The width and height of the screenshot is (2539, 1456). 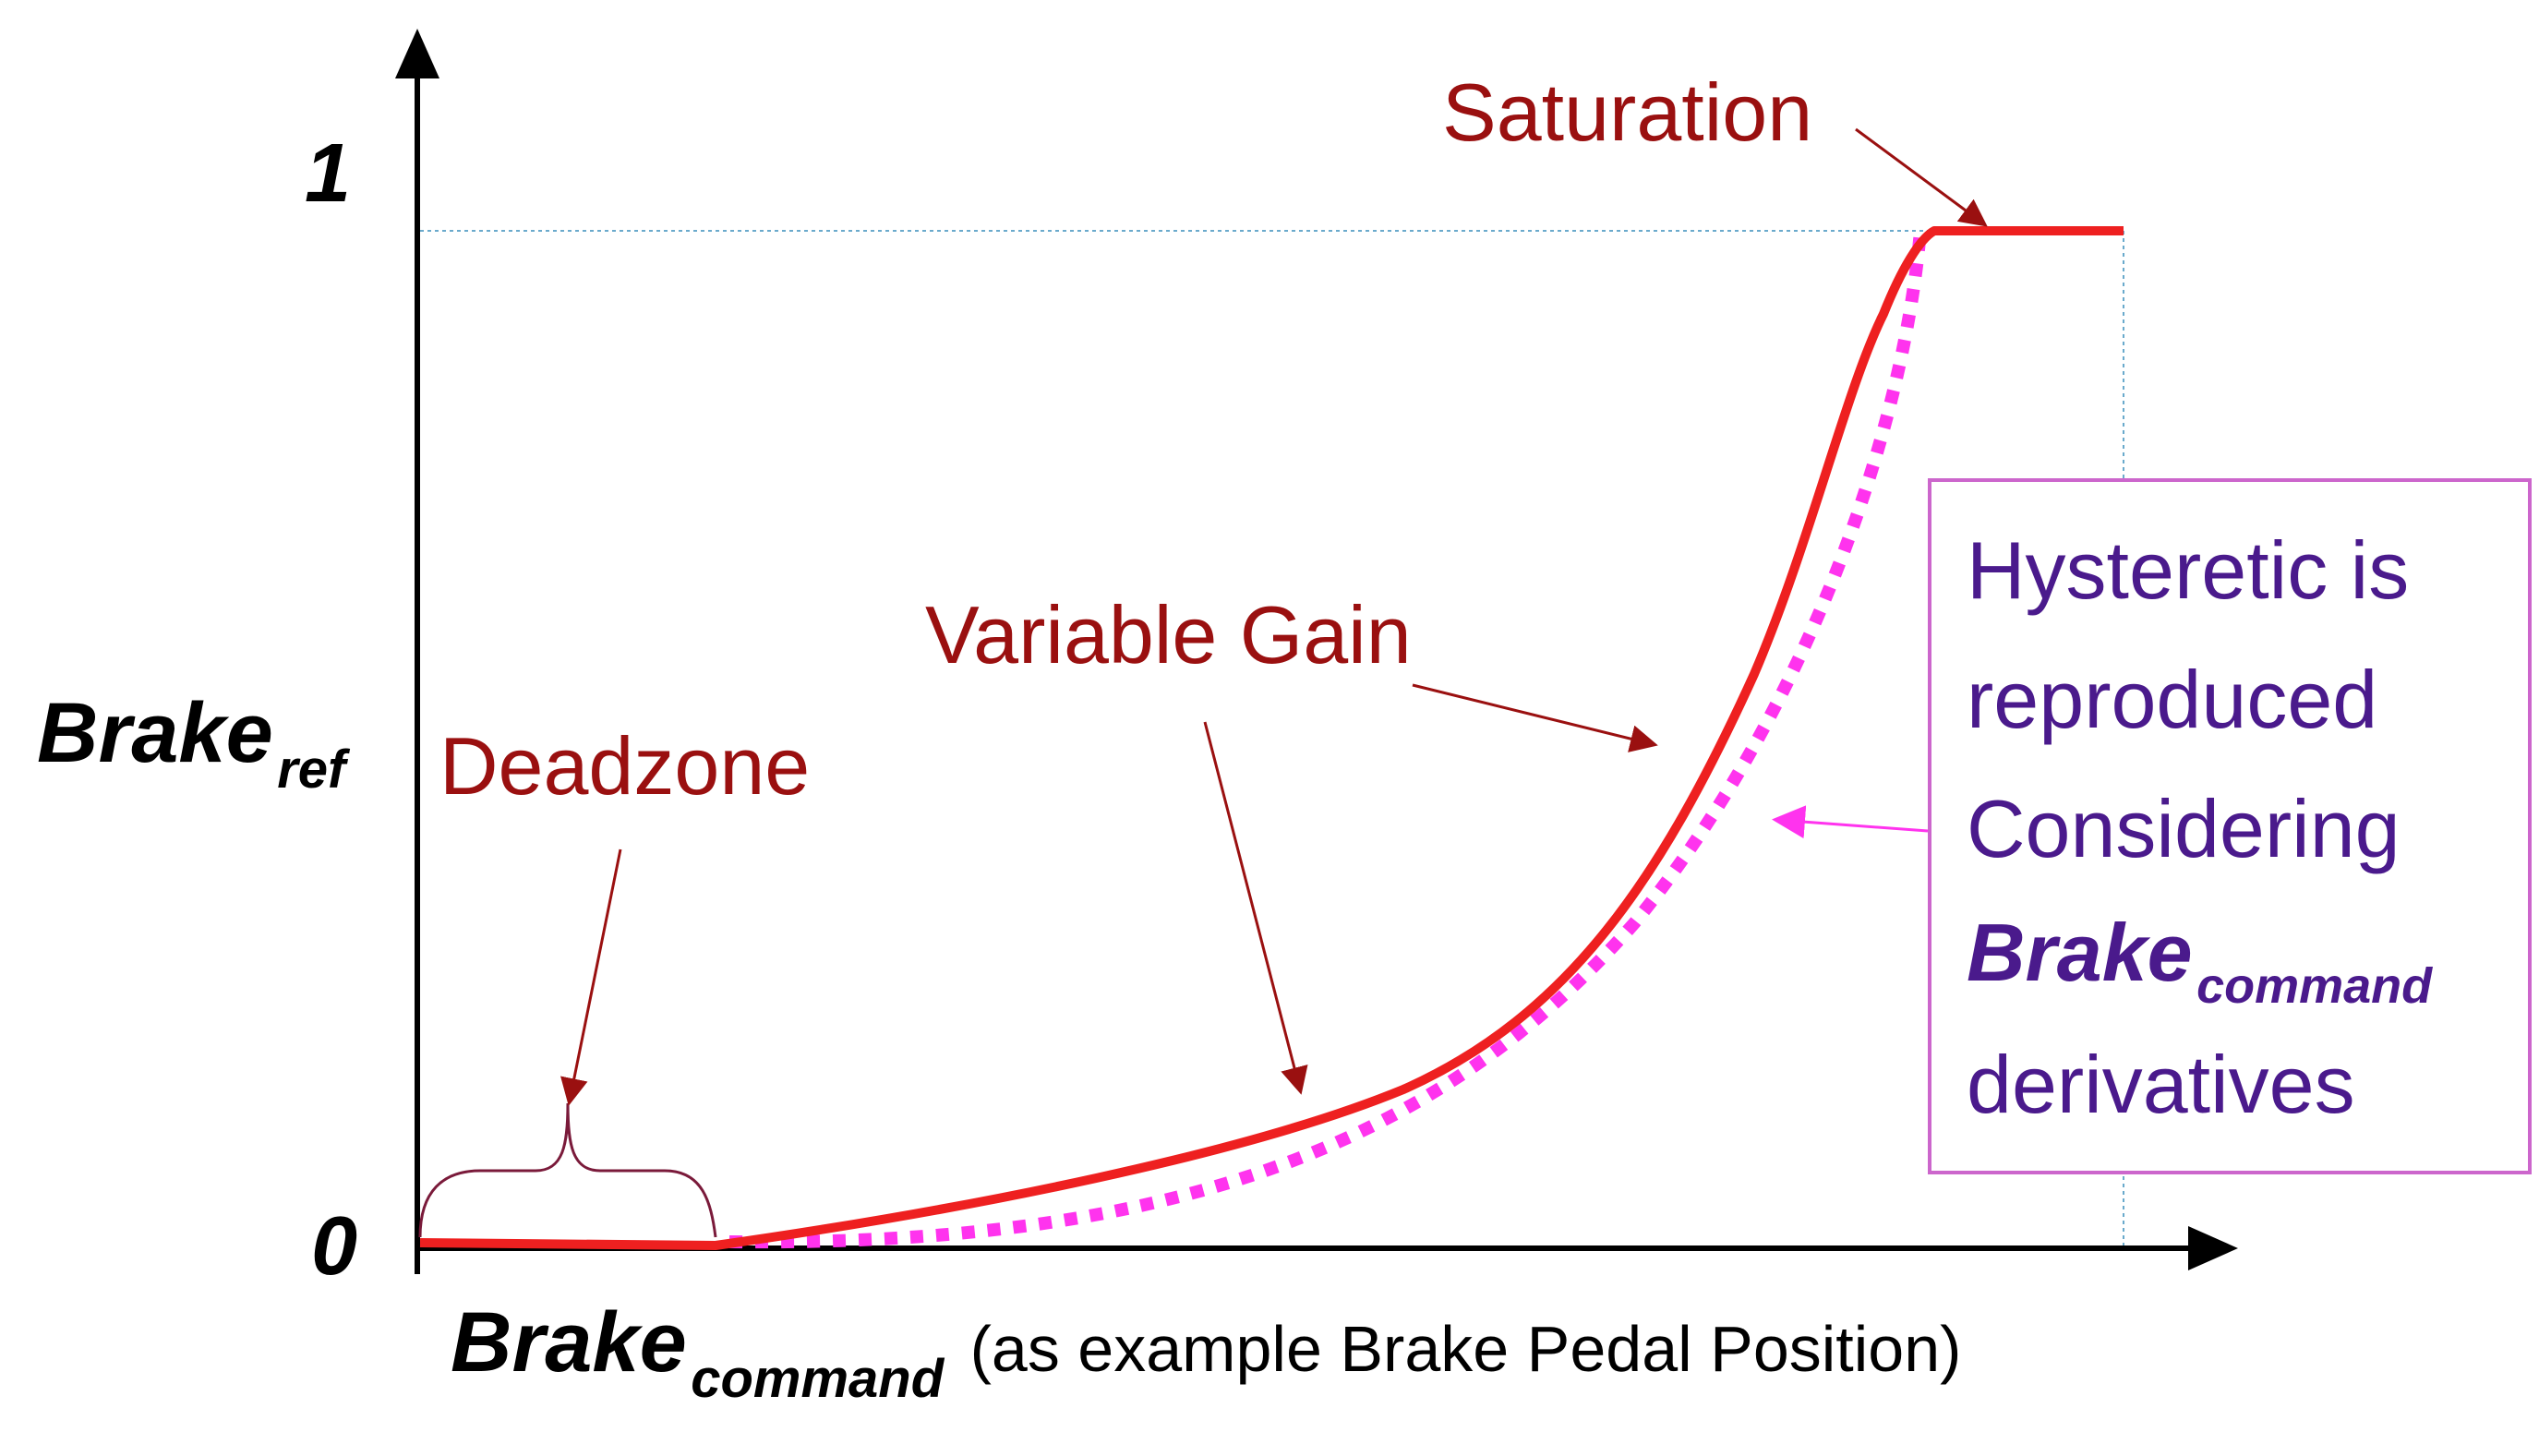 I want to click on callout-arrow, so click(x=1850, y=822).